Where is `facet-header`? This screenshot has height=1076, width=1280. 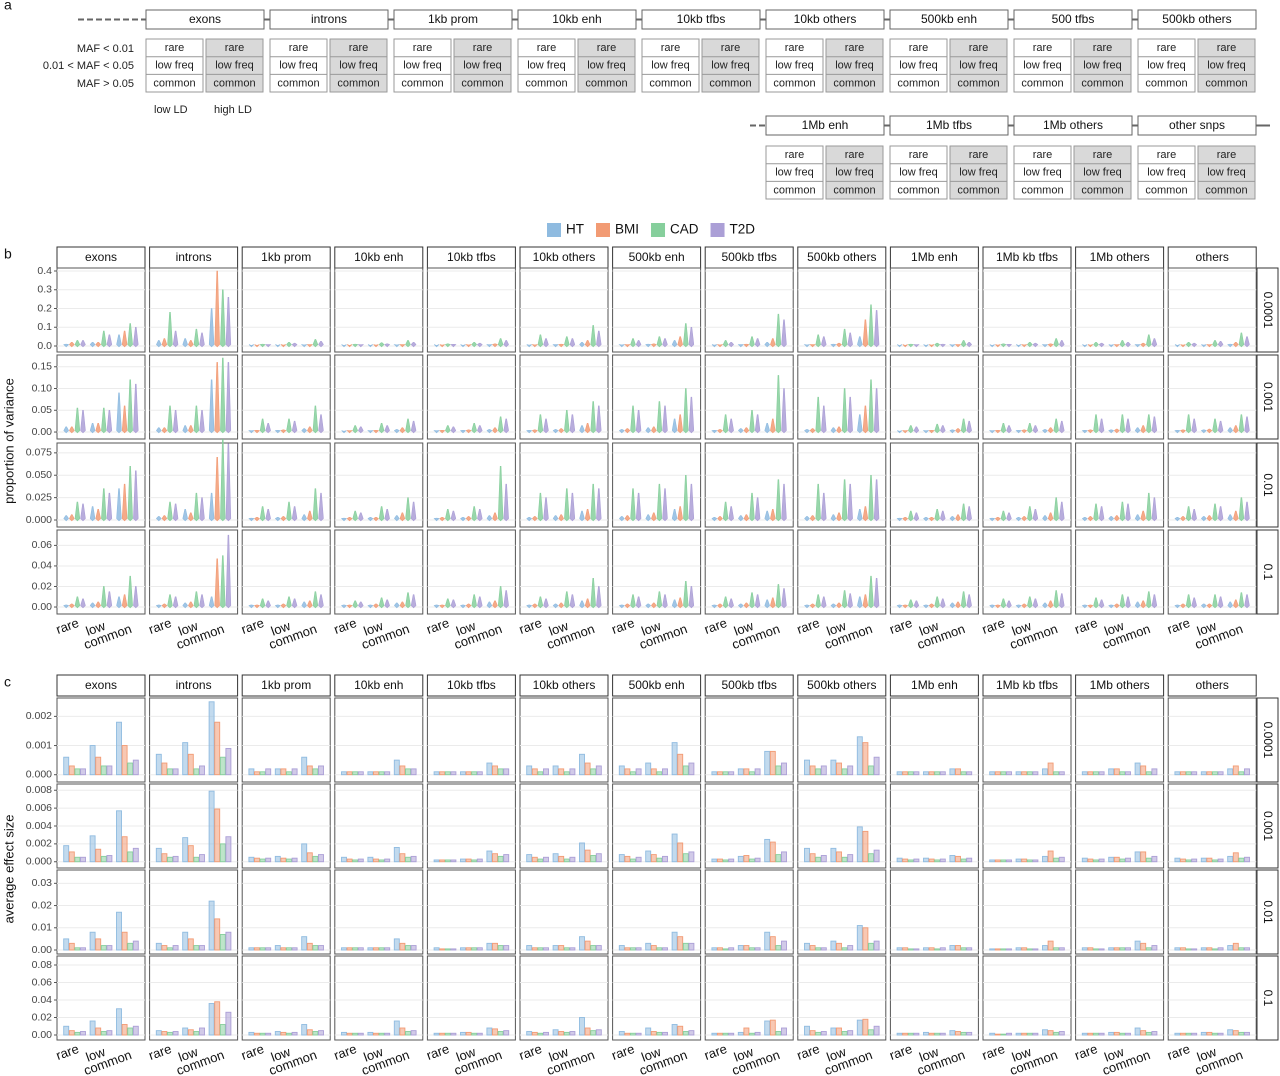 facet-header is located at coordinates (749, 685).